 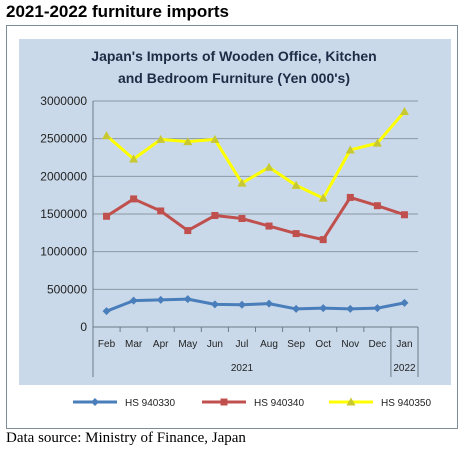 I want to click on x-tick-label: Jul, so click(x=242, y=344).